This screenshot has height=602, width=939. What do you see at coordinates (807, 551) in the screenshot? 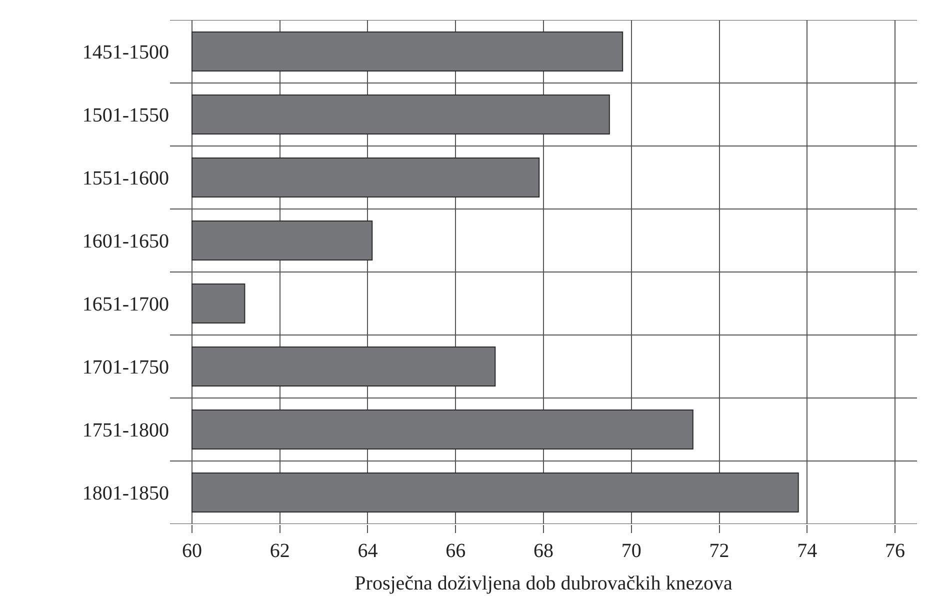
I see `x-tick-label: 74` at bounding box center [807, 551].